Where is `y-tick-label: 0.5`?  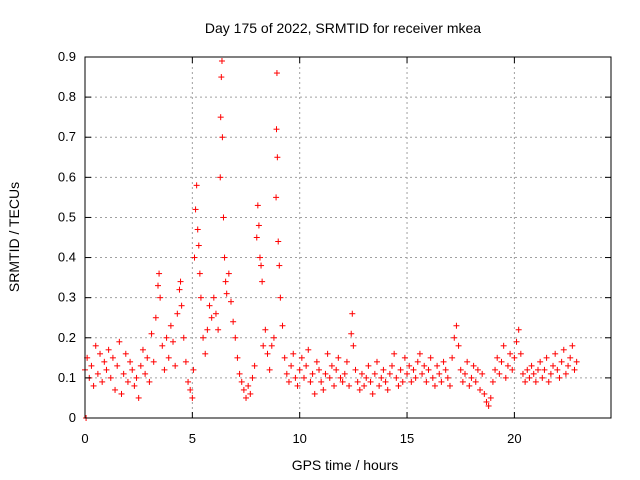 y-tick-label: 0.5 is located at coordinates (67, 216).